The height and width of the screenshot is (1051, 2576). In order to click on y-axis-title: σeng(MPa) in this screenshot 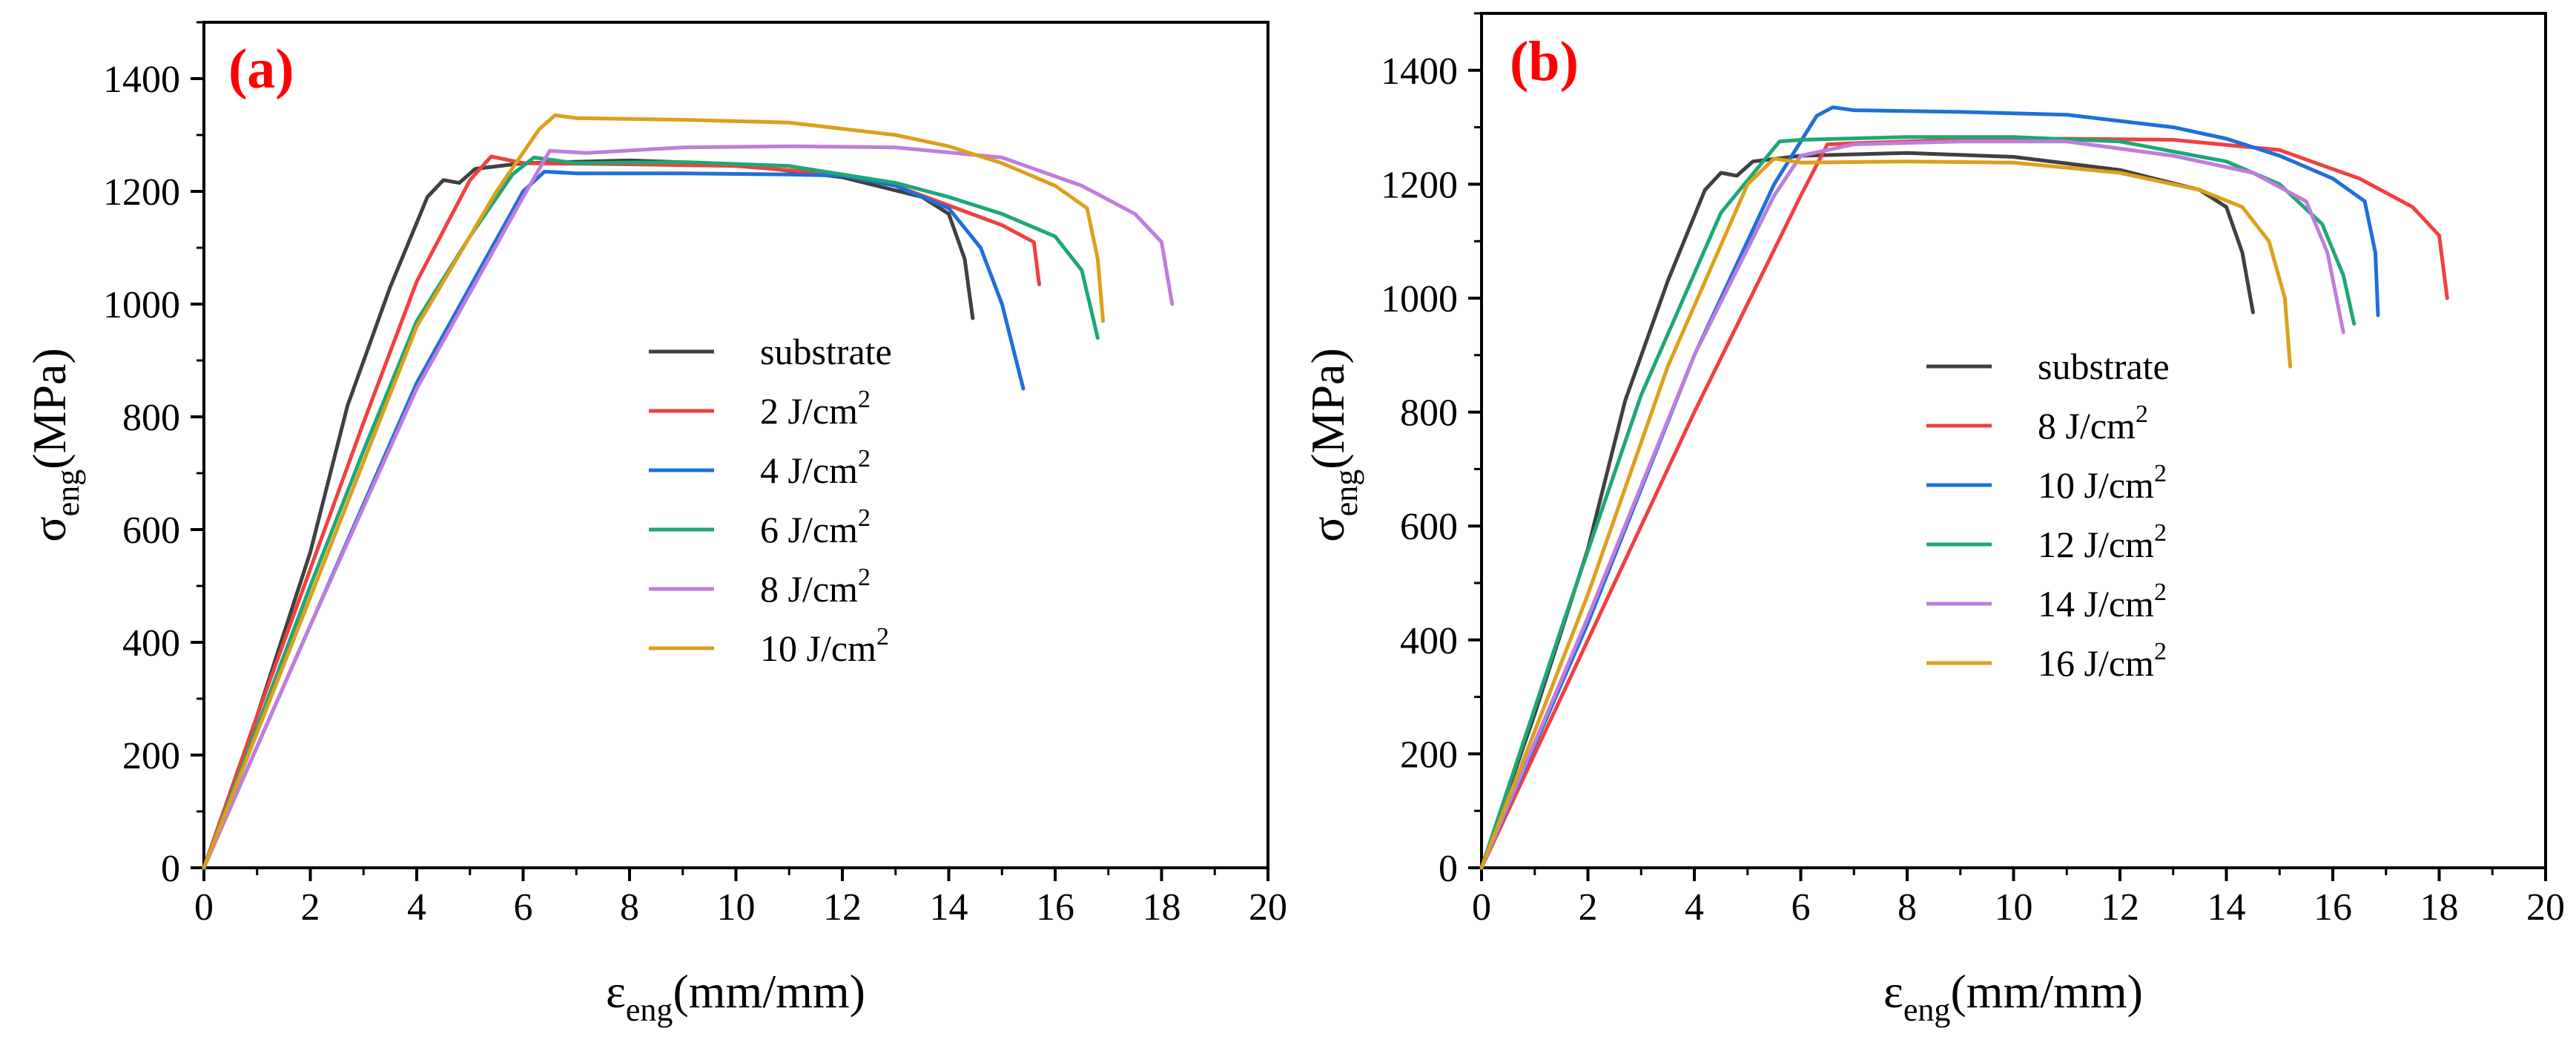, I will do `click(1332, 445)`.